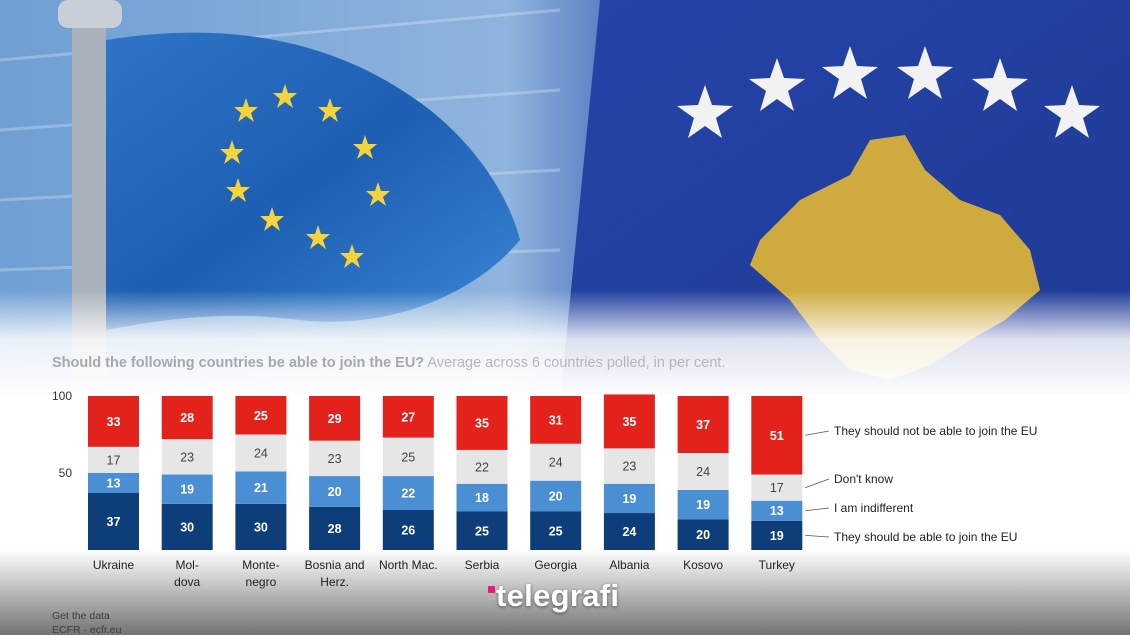 Image resolution: width=1130 pixels, height=637 pixels. Describe the element at coordinates (334, 582) in the screenshot. I see `x-tick-label: Herz.` at that location.